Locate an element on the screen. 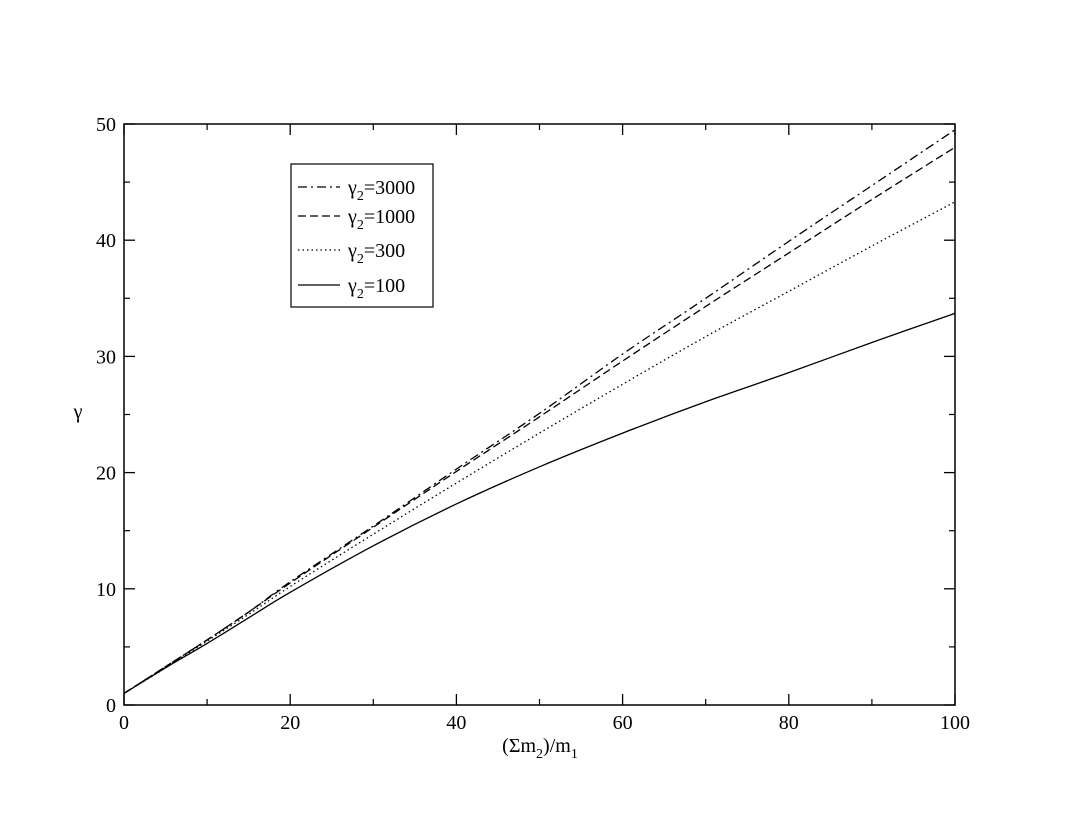  y-tick-label: 20 is located at coordinates (106, 474).